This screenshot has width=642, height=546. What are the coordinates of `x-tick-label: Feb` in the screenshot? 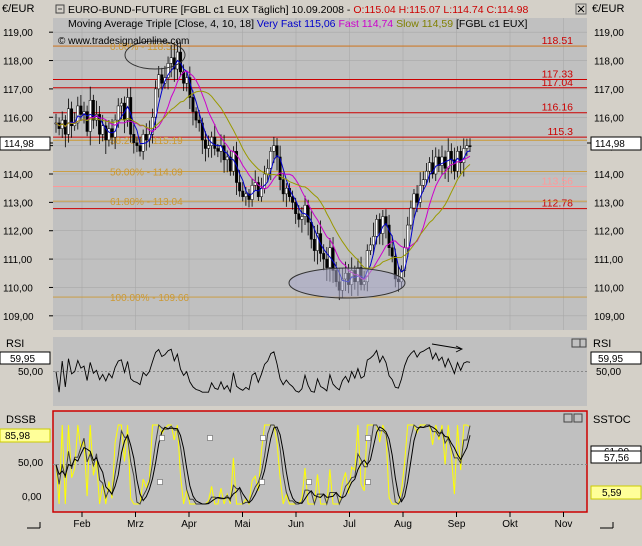 It's located at (82, 524).